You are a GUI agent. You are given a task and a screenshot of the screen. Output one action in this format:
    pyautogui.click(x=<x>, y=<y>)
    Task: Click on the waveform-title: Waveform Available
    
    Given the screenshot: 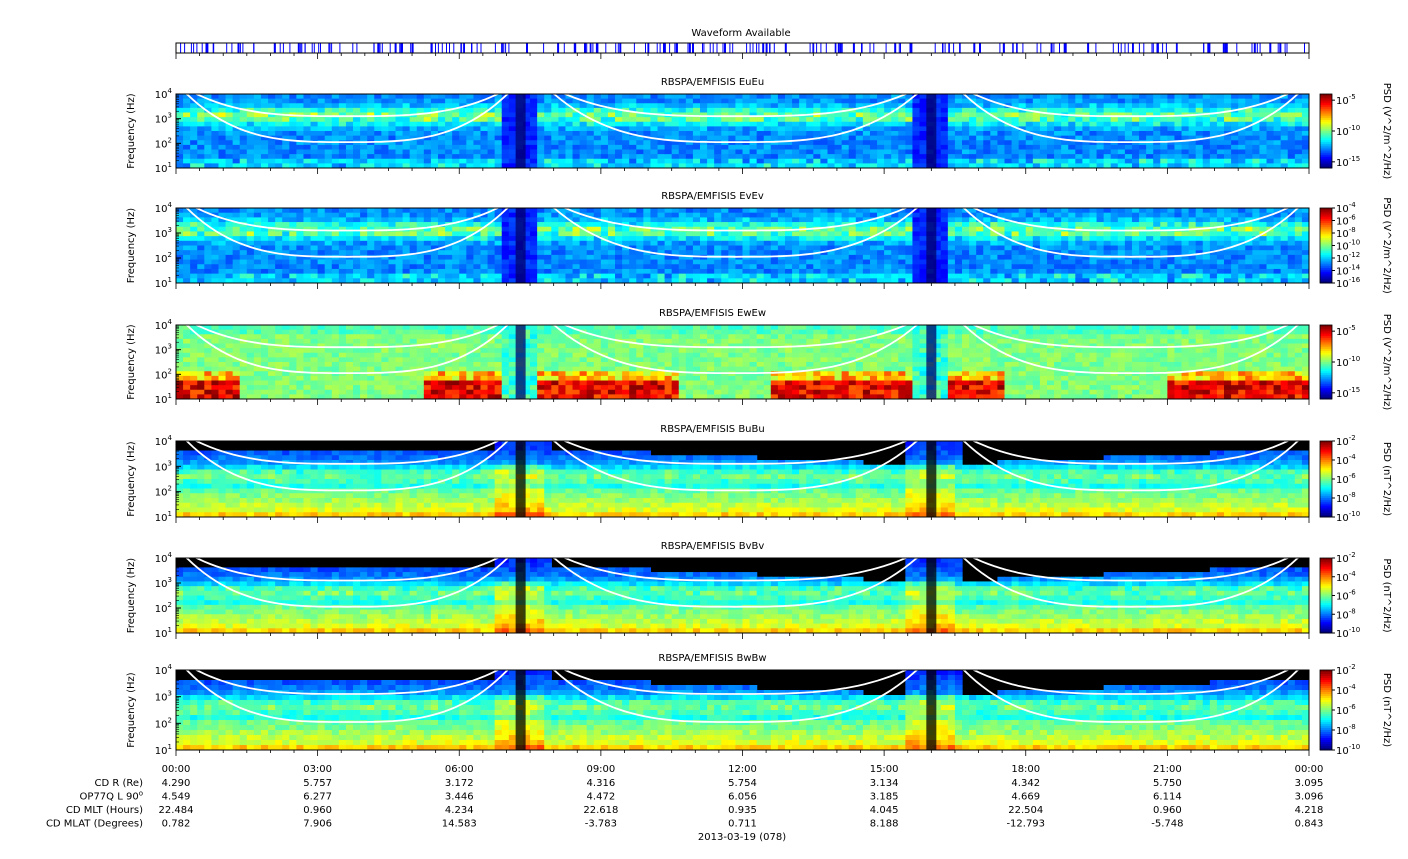 What is the action you would take?
    pyautogui.click(x=740, y=33)
    